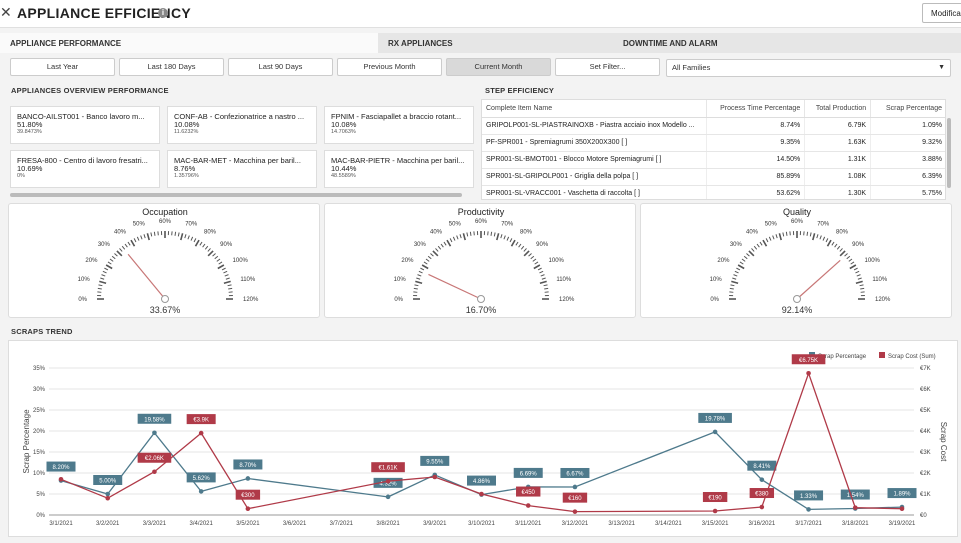 Image resolution: width=961 pixels, height=543 pixels. Describe the element at coordinates (808, 361) in the screenshot. I see `data-label: €6.75K` at that location.